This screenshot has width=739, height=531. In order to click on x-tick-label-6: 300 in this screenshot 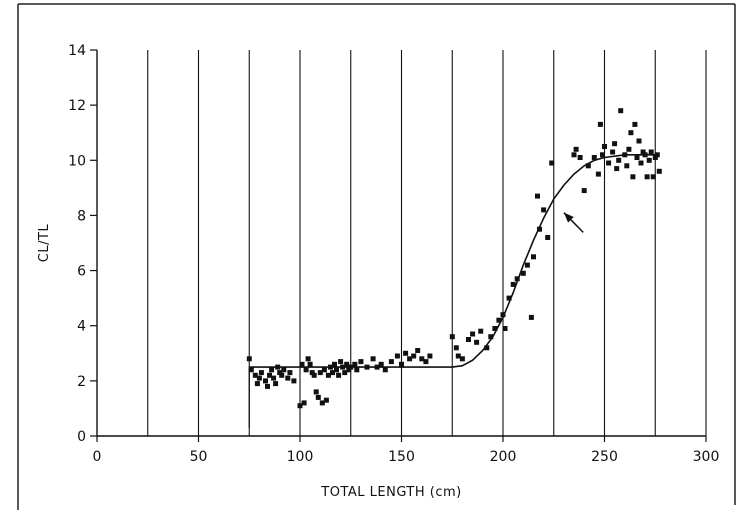, I will do `click(706, 457)`.